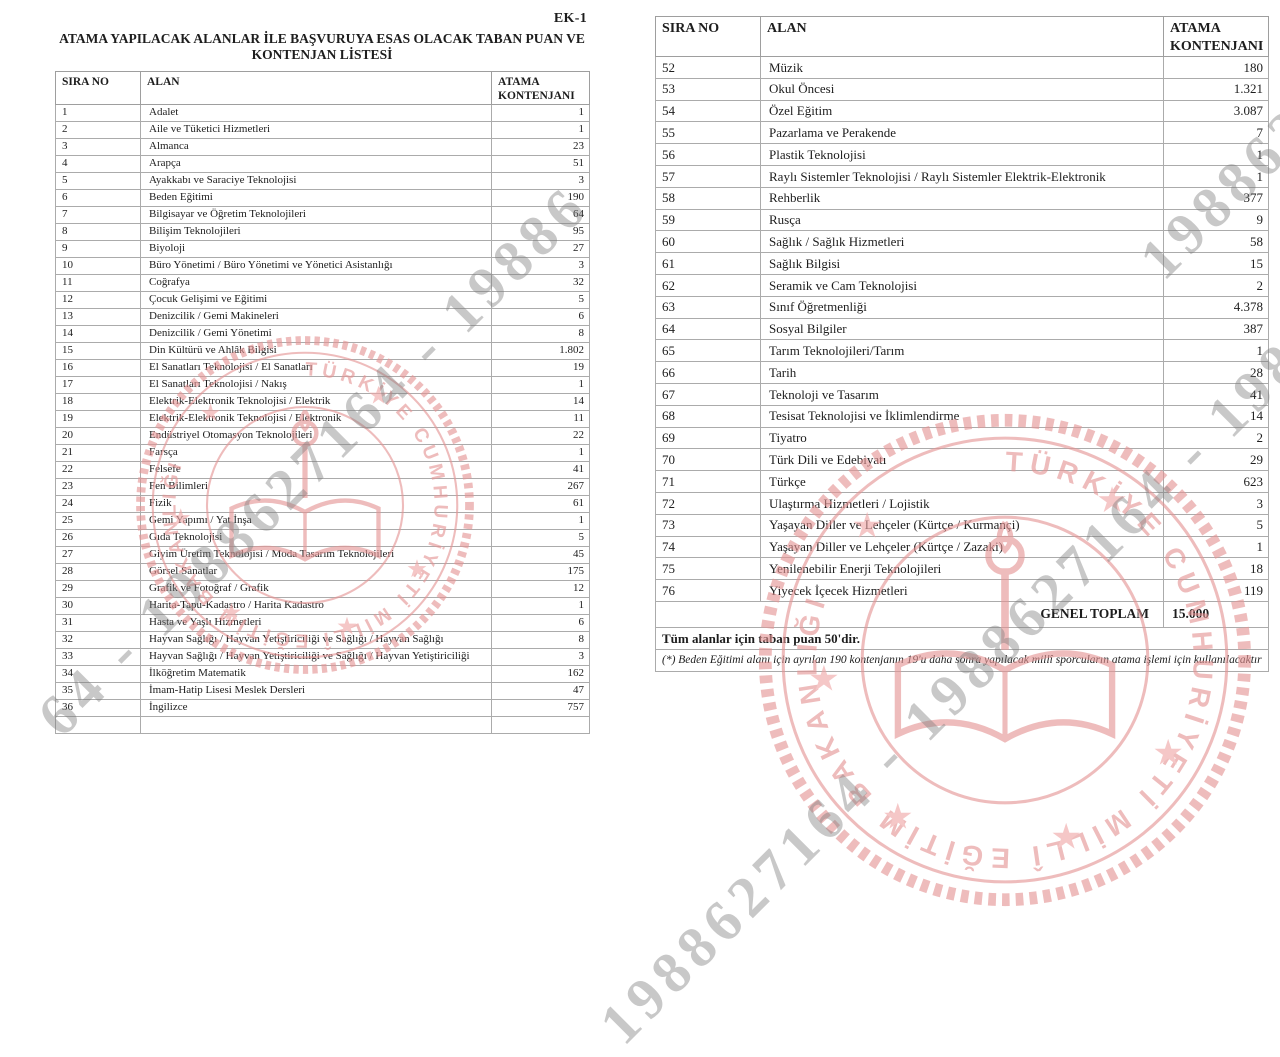 The height and width of the screenshot is (1057, 1280). What do you see at coordinates (98, 231) in the screenshot?
I see `cell-sira-no: 8` at bounding box center [98, 231].